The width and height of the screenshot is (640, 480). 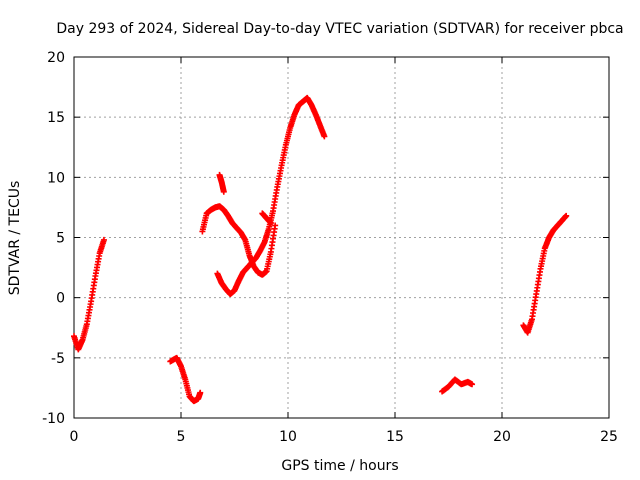 I want to click on x-tick-label: 25, so click(x=609, y=437).